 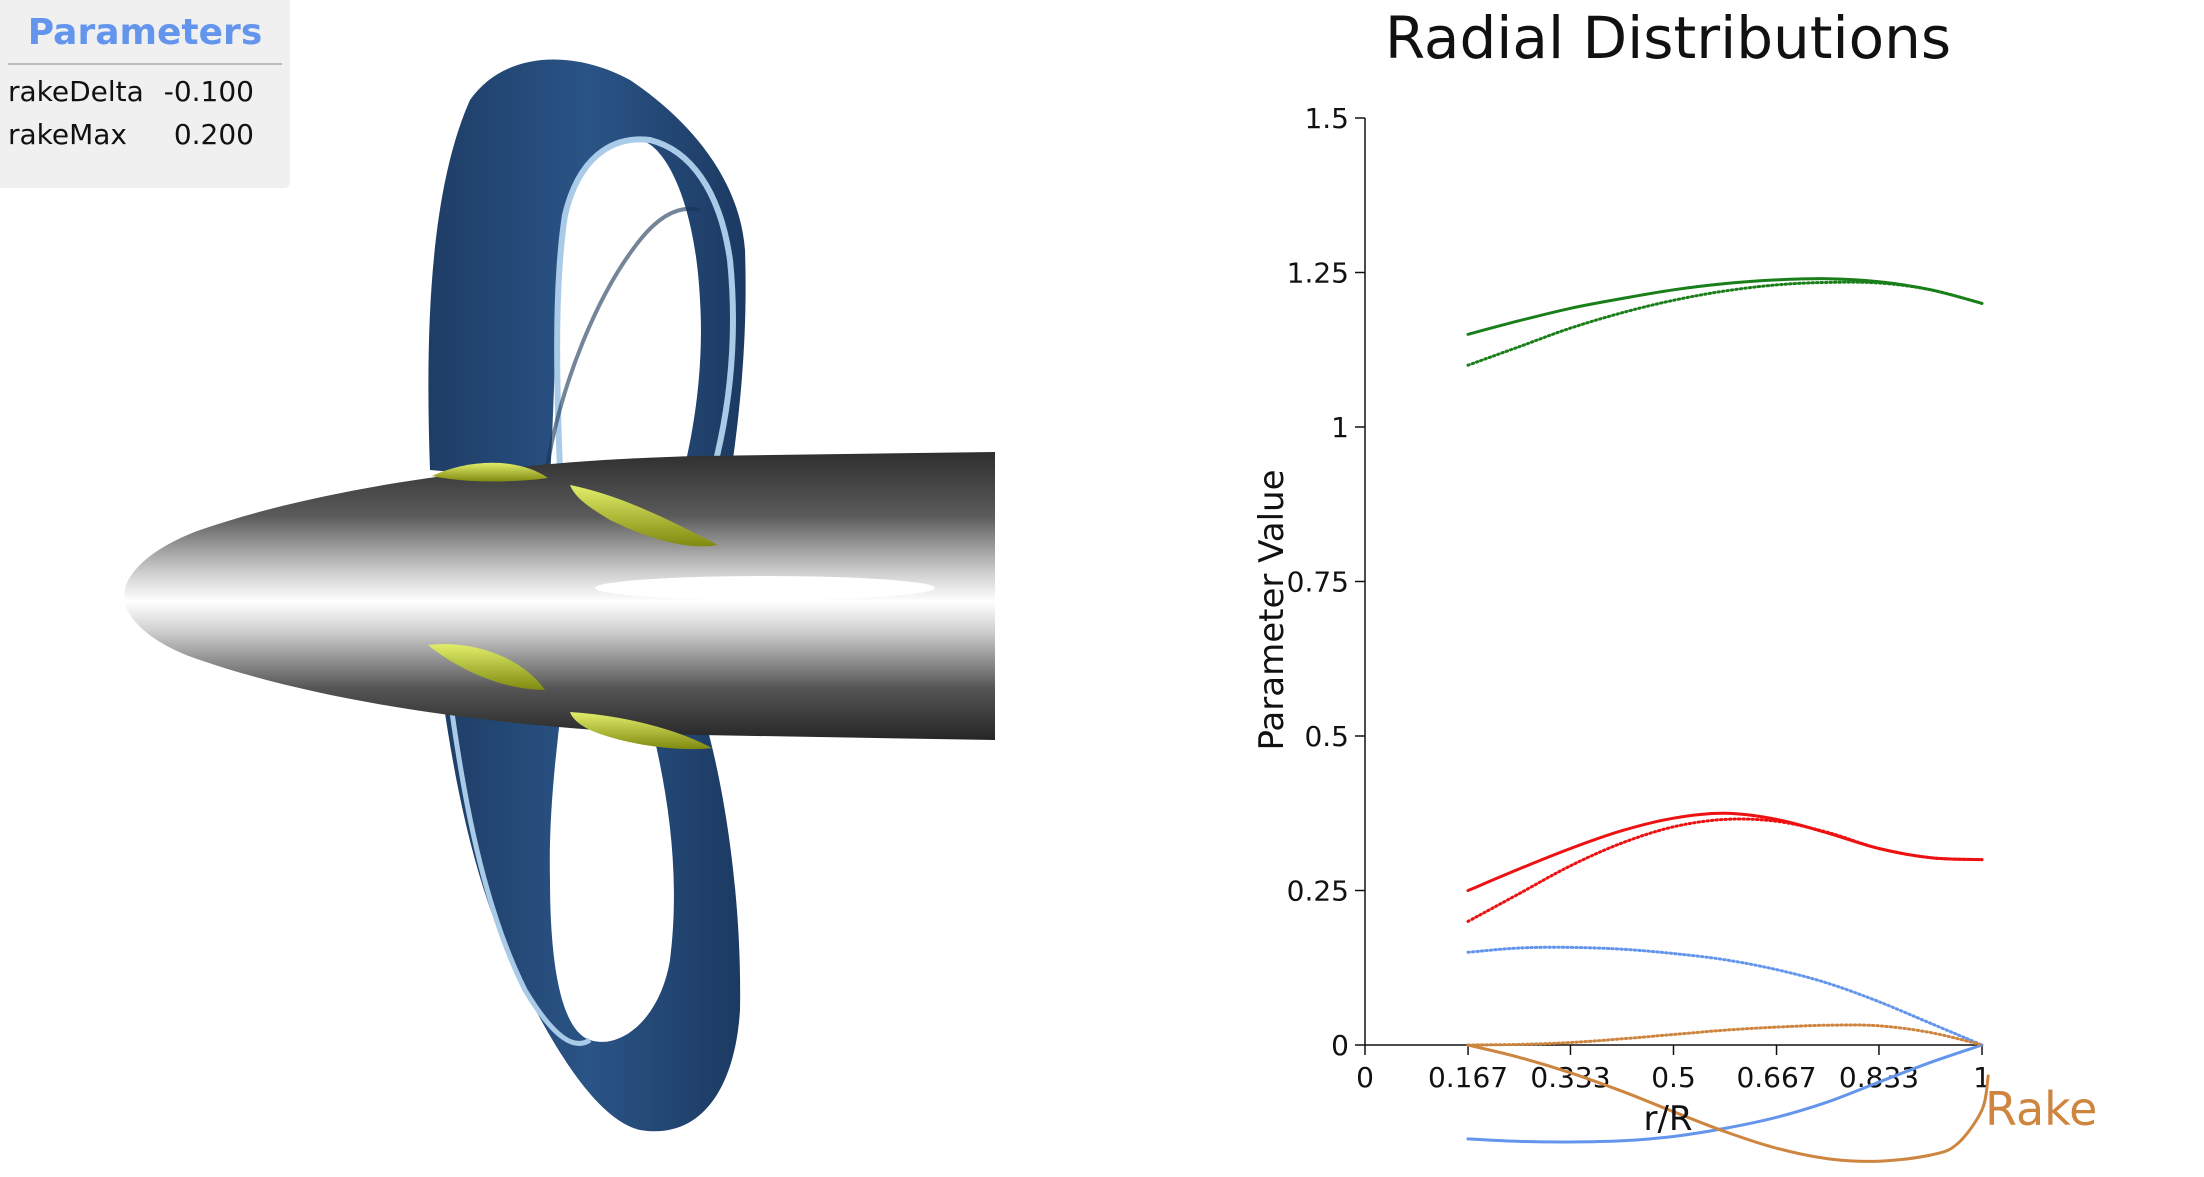 I want to click on hub, so click(x=559, y=596).